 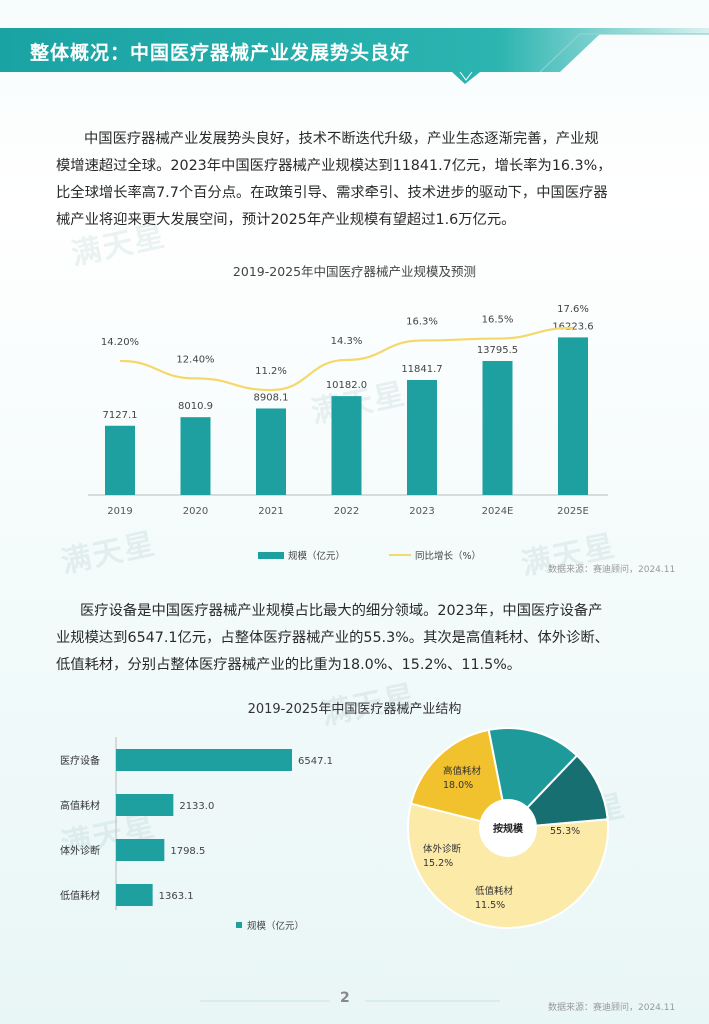 I want to click on bar-value-label: 8010.9, so click(x=195, y=406).